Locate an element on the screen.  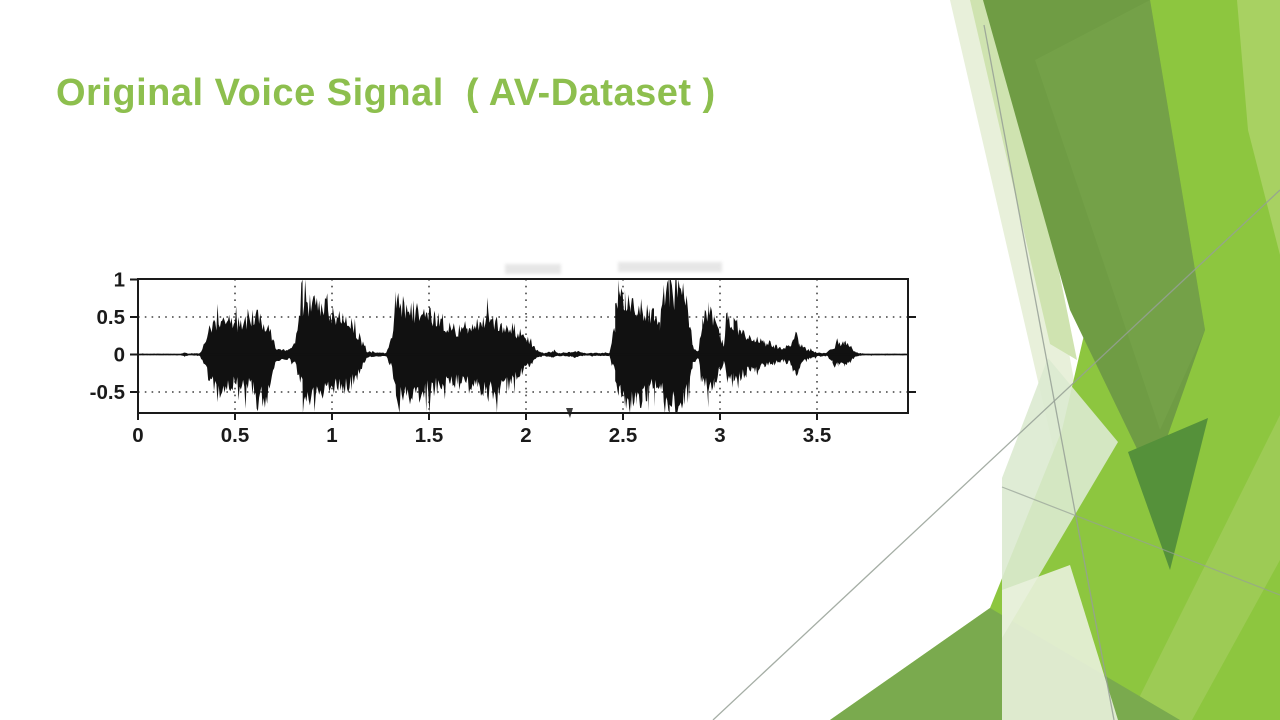
x-tick-label: 2 is located at coordinates (525, 435).